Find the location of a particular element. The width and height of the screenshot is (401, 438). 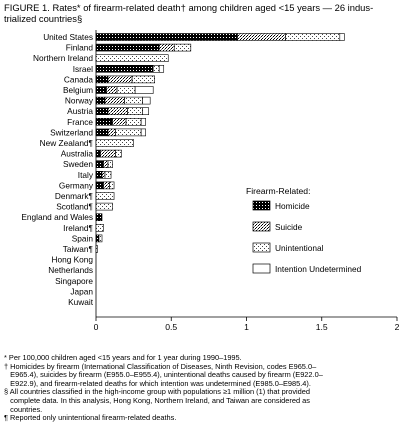

category-label: Italy is located at coordinates (86, 175).